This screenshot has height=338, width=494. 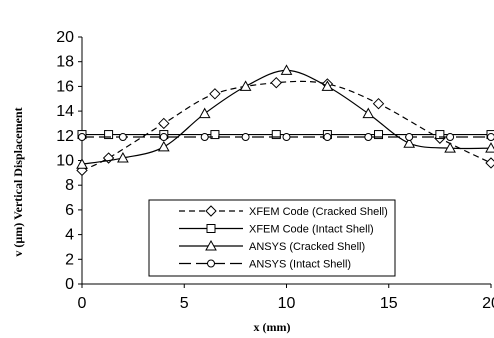 What do you see at coordinates (287, 303) in the screenshot?
I see `x-tick-label: 10` at bounding box center [287, 303].